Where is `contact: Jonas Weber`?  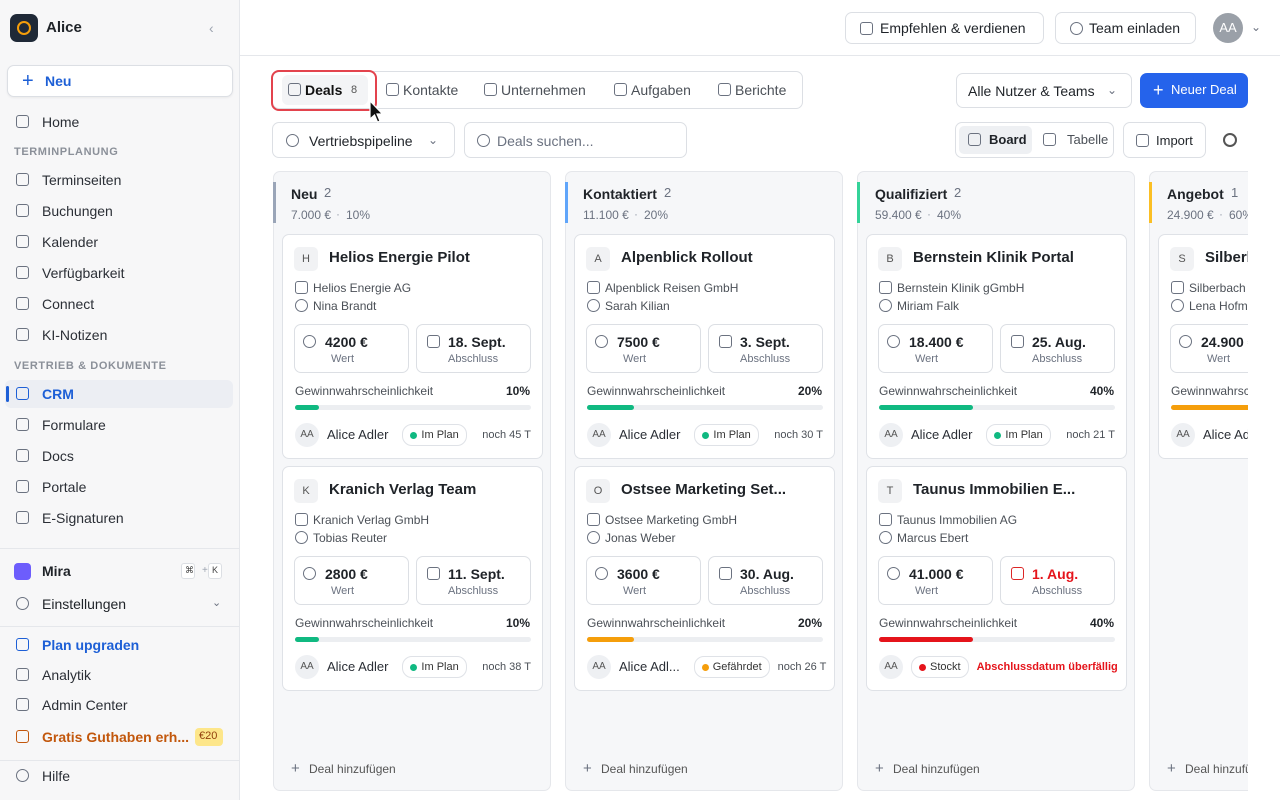
contact: Jonas Weber is located at coordinates (640, 538).